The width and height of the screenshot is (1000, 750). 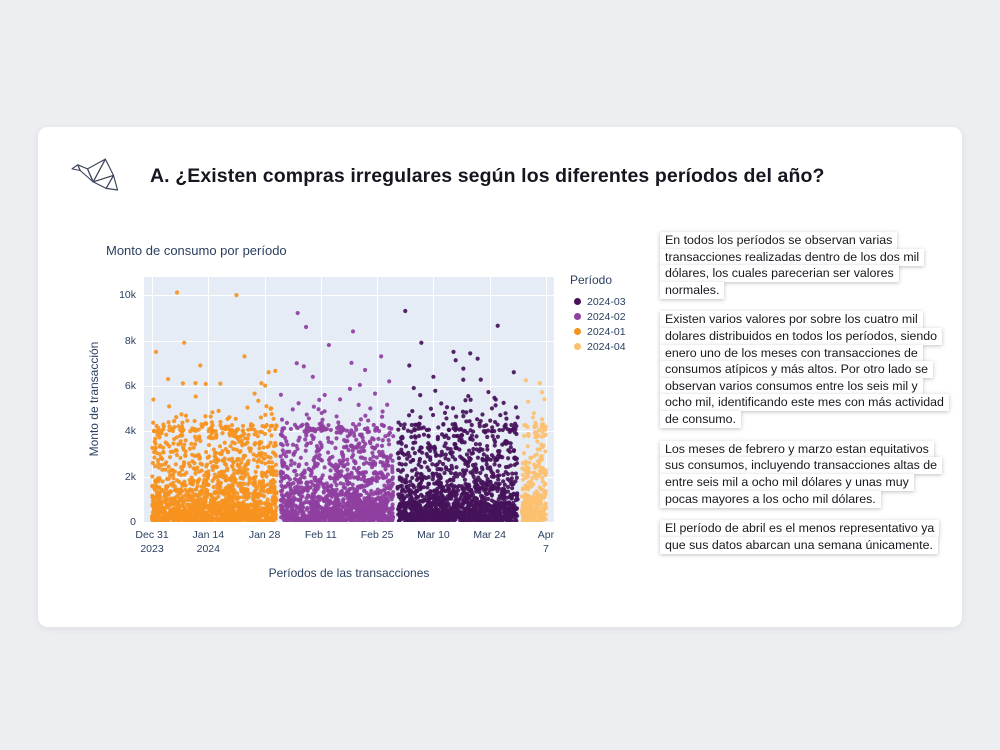 What do you see at coordinates (606, 316) in the screenshot?
I see `legend-label: 2024-02` at bounding box center [606, 316].